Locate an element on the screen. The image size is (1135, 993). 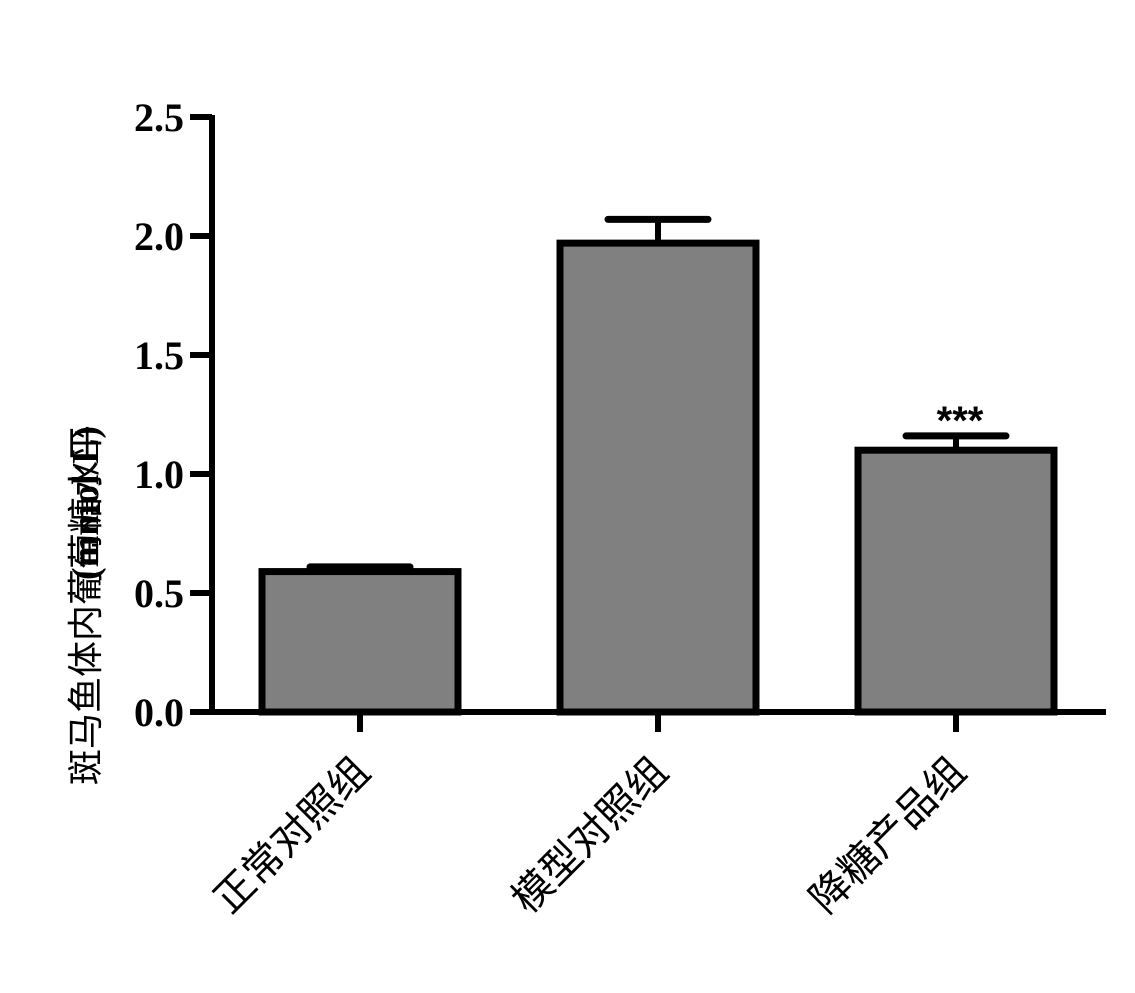
y-tick-label: 2.5 is located at coordinates (159, 117).